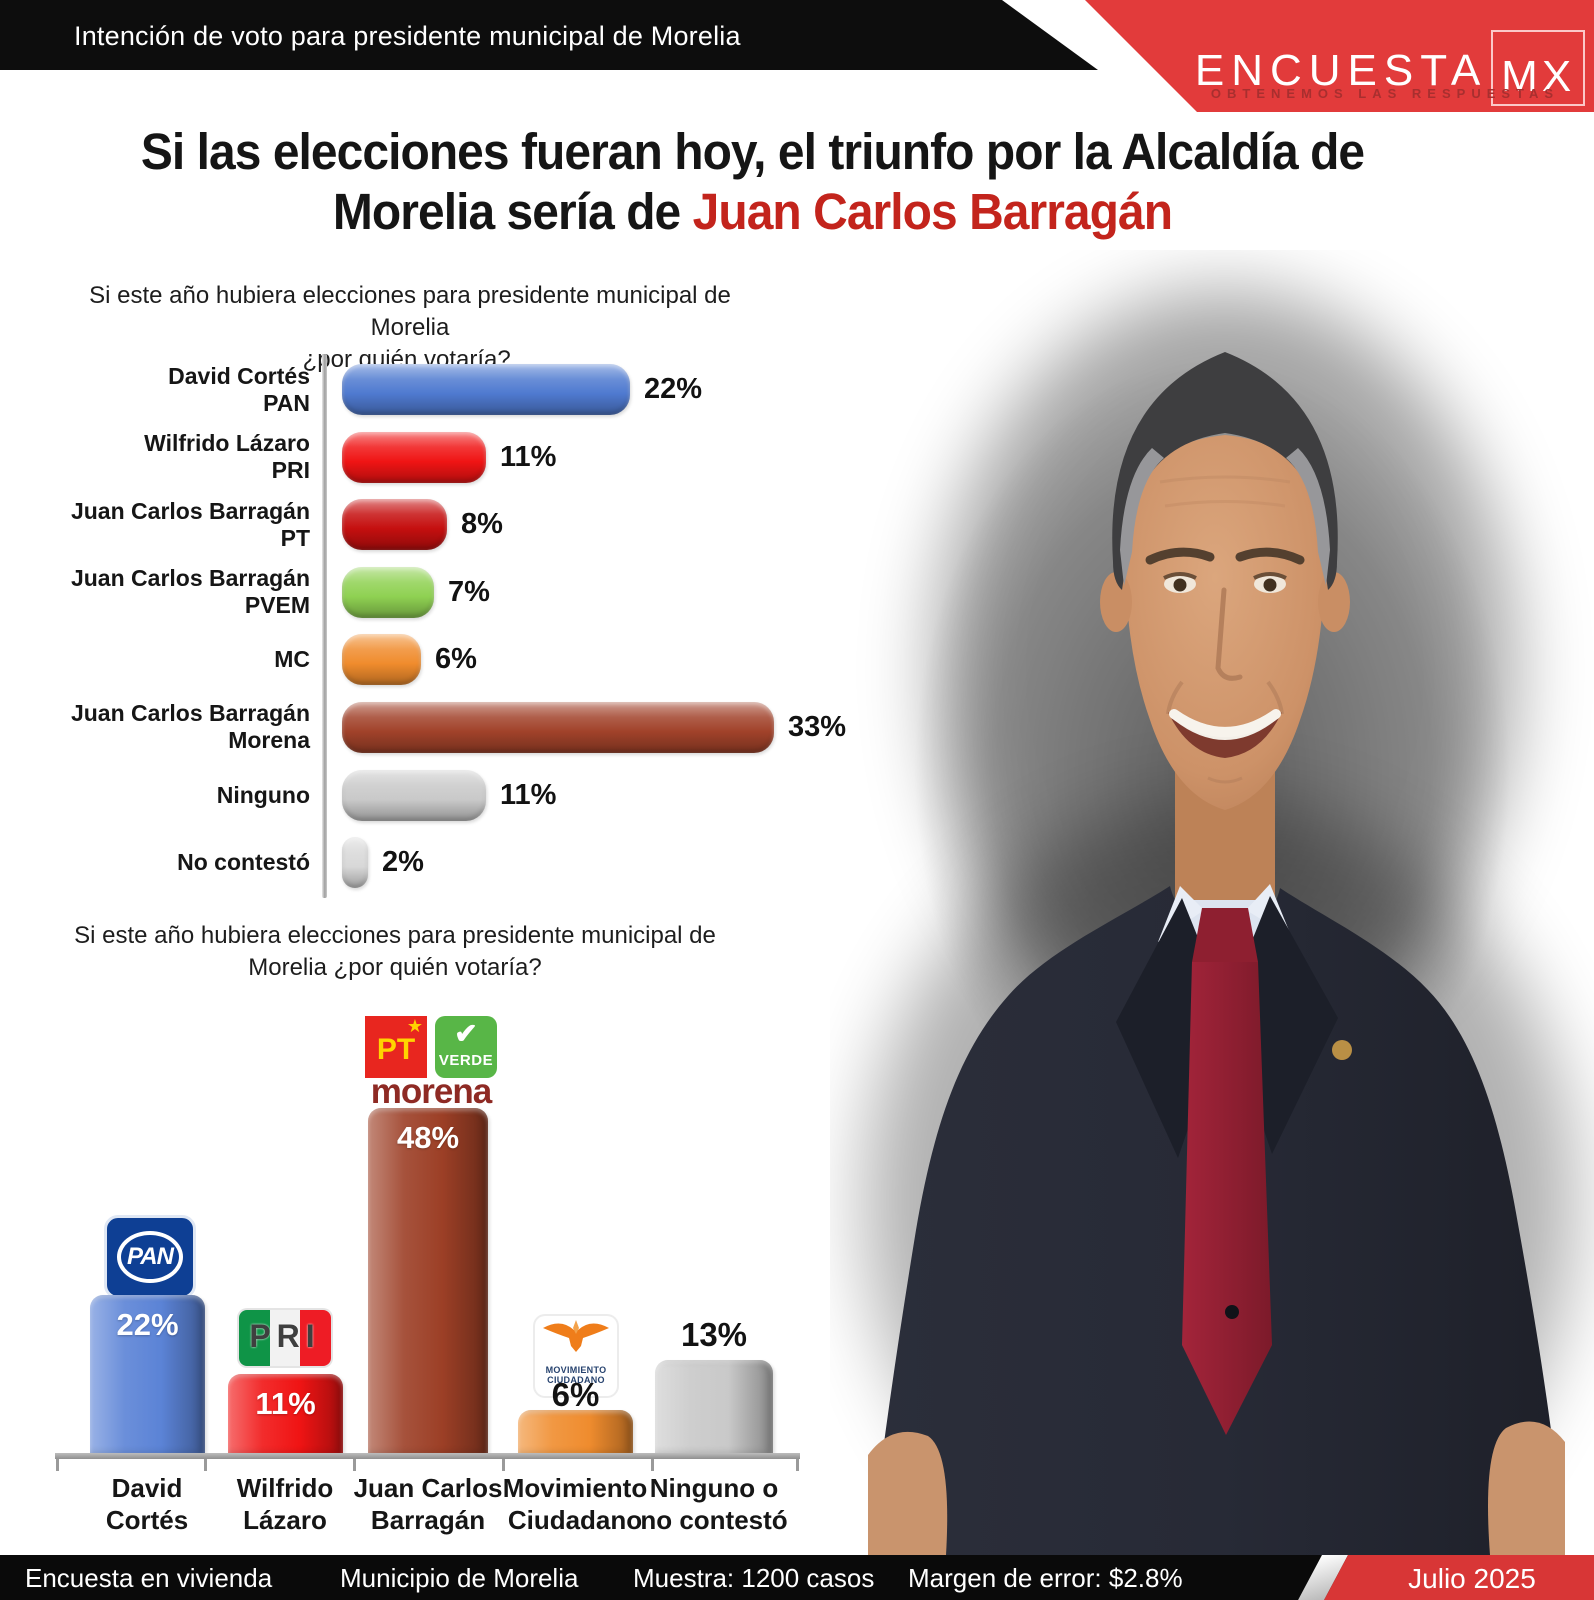 The height and width of the screenshot is (1600, 1594). Describe the element at coordinates (428, 1504) in the screenshot. I see `column-label: Juan Carlos Barragán` at that location.